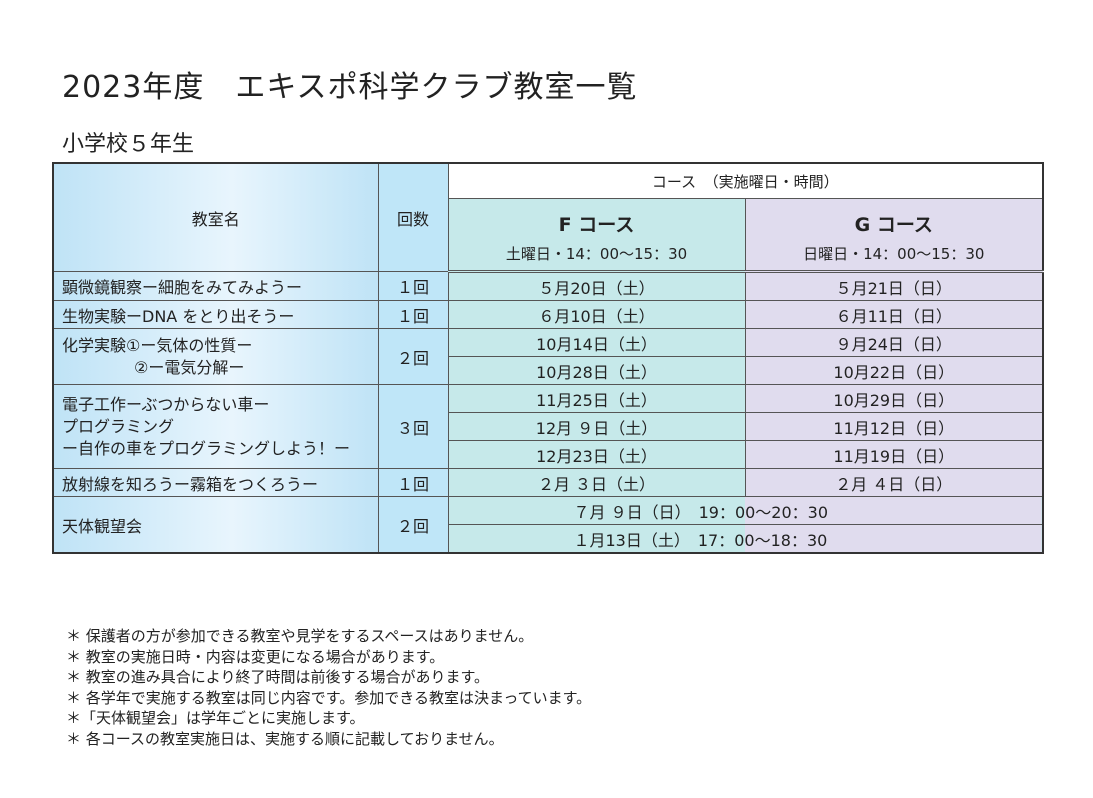  Describe the element at coordinates (596, 482) in the screenshot. I see `f-date: ２月 ３日（土）` at that location.